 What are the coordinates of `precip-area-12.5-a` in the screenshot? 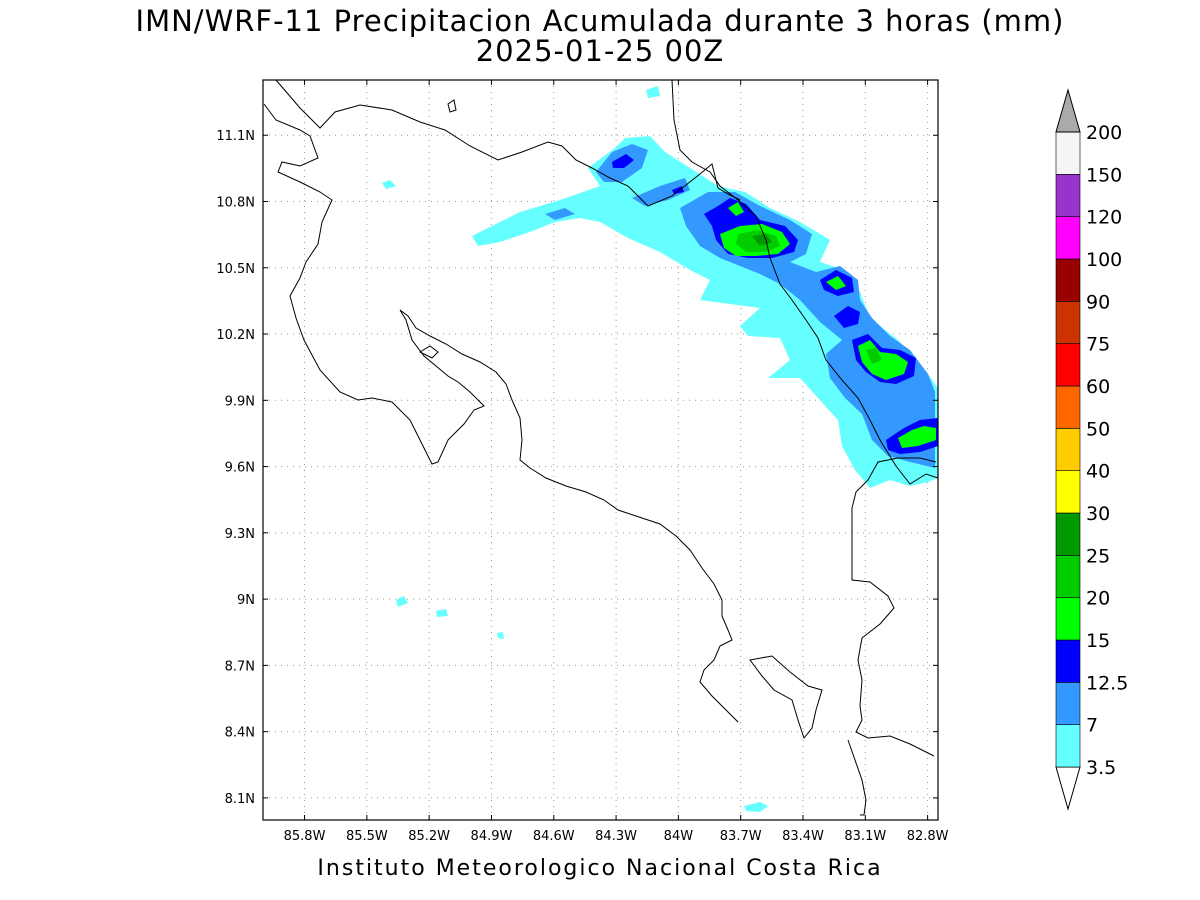 It's located at (623, 161).